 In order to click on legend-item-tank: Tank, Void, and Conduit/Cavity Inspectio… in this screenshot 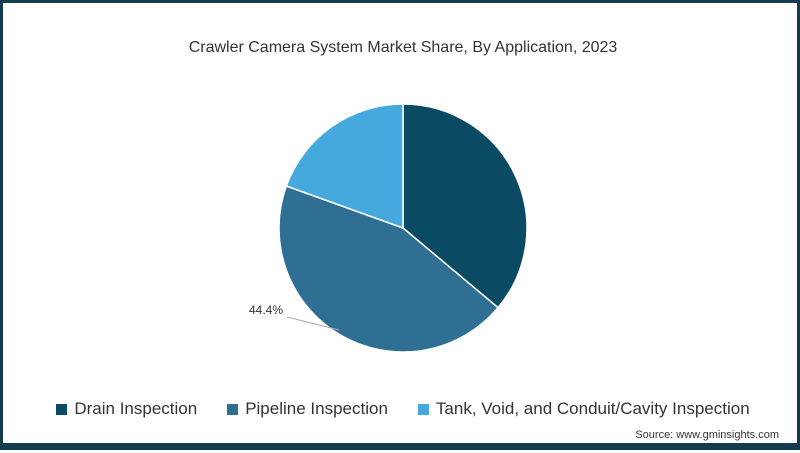, I will do `click(583, 409)`.